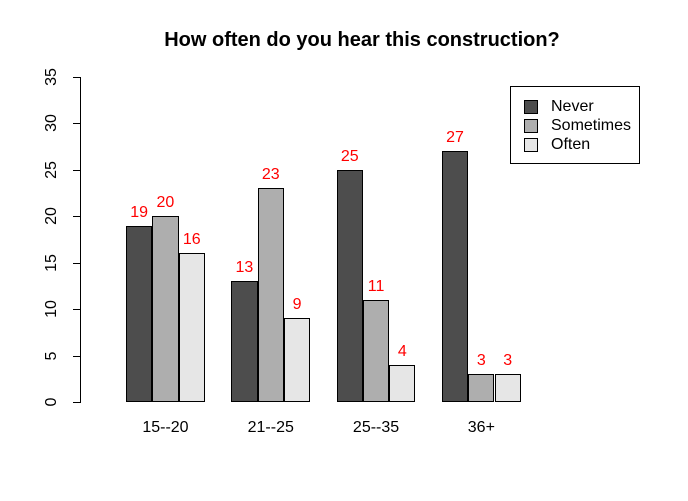 This screenshot has width=688, height=501. I want to click on legend: Never Sometimes Often, so click(575, 125).